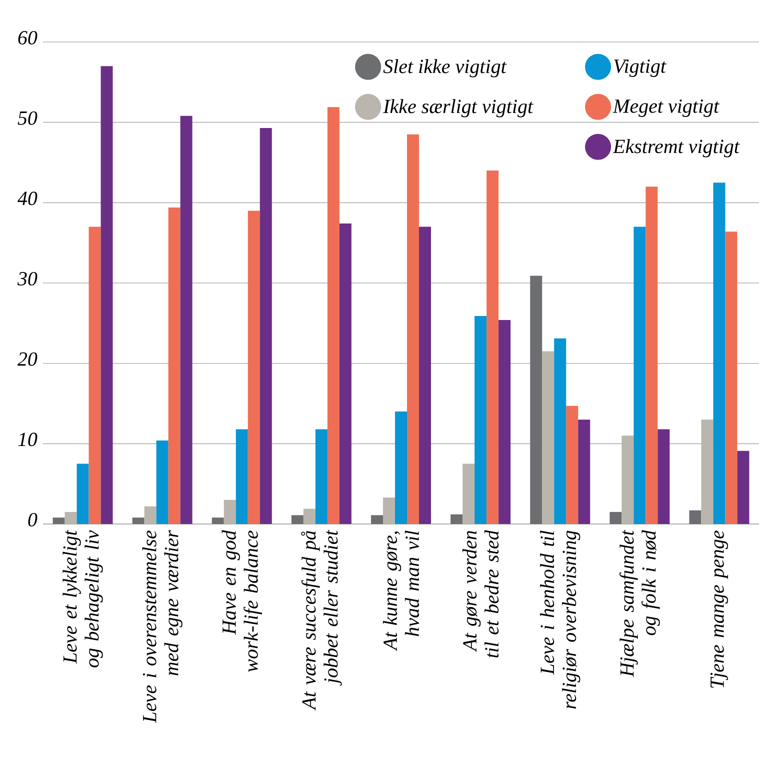  Describe the element at coordinates (676, 148) in the screenshot. I see `legend-label: Ekstremt vigtigt` at that location.